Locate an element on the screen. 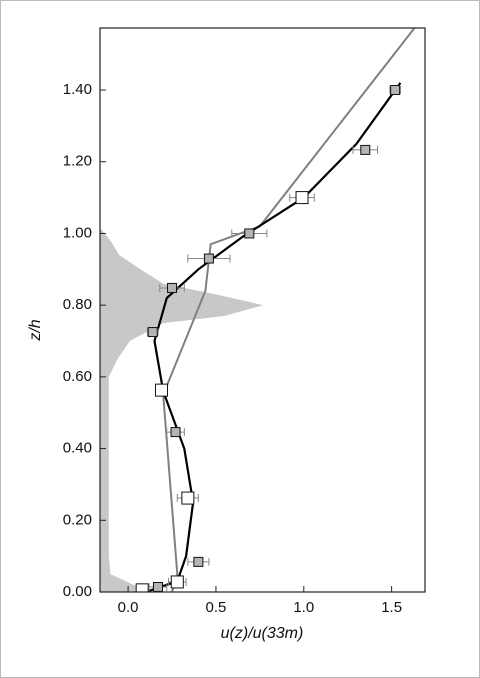  x-tick-label: 1.5 is located at coordinates (391, 607).